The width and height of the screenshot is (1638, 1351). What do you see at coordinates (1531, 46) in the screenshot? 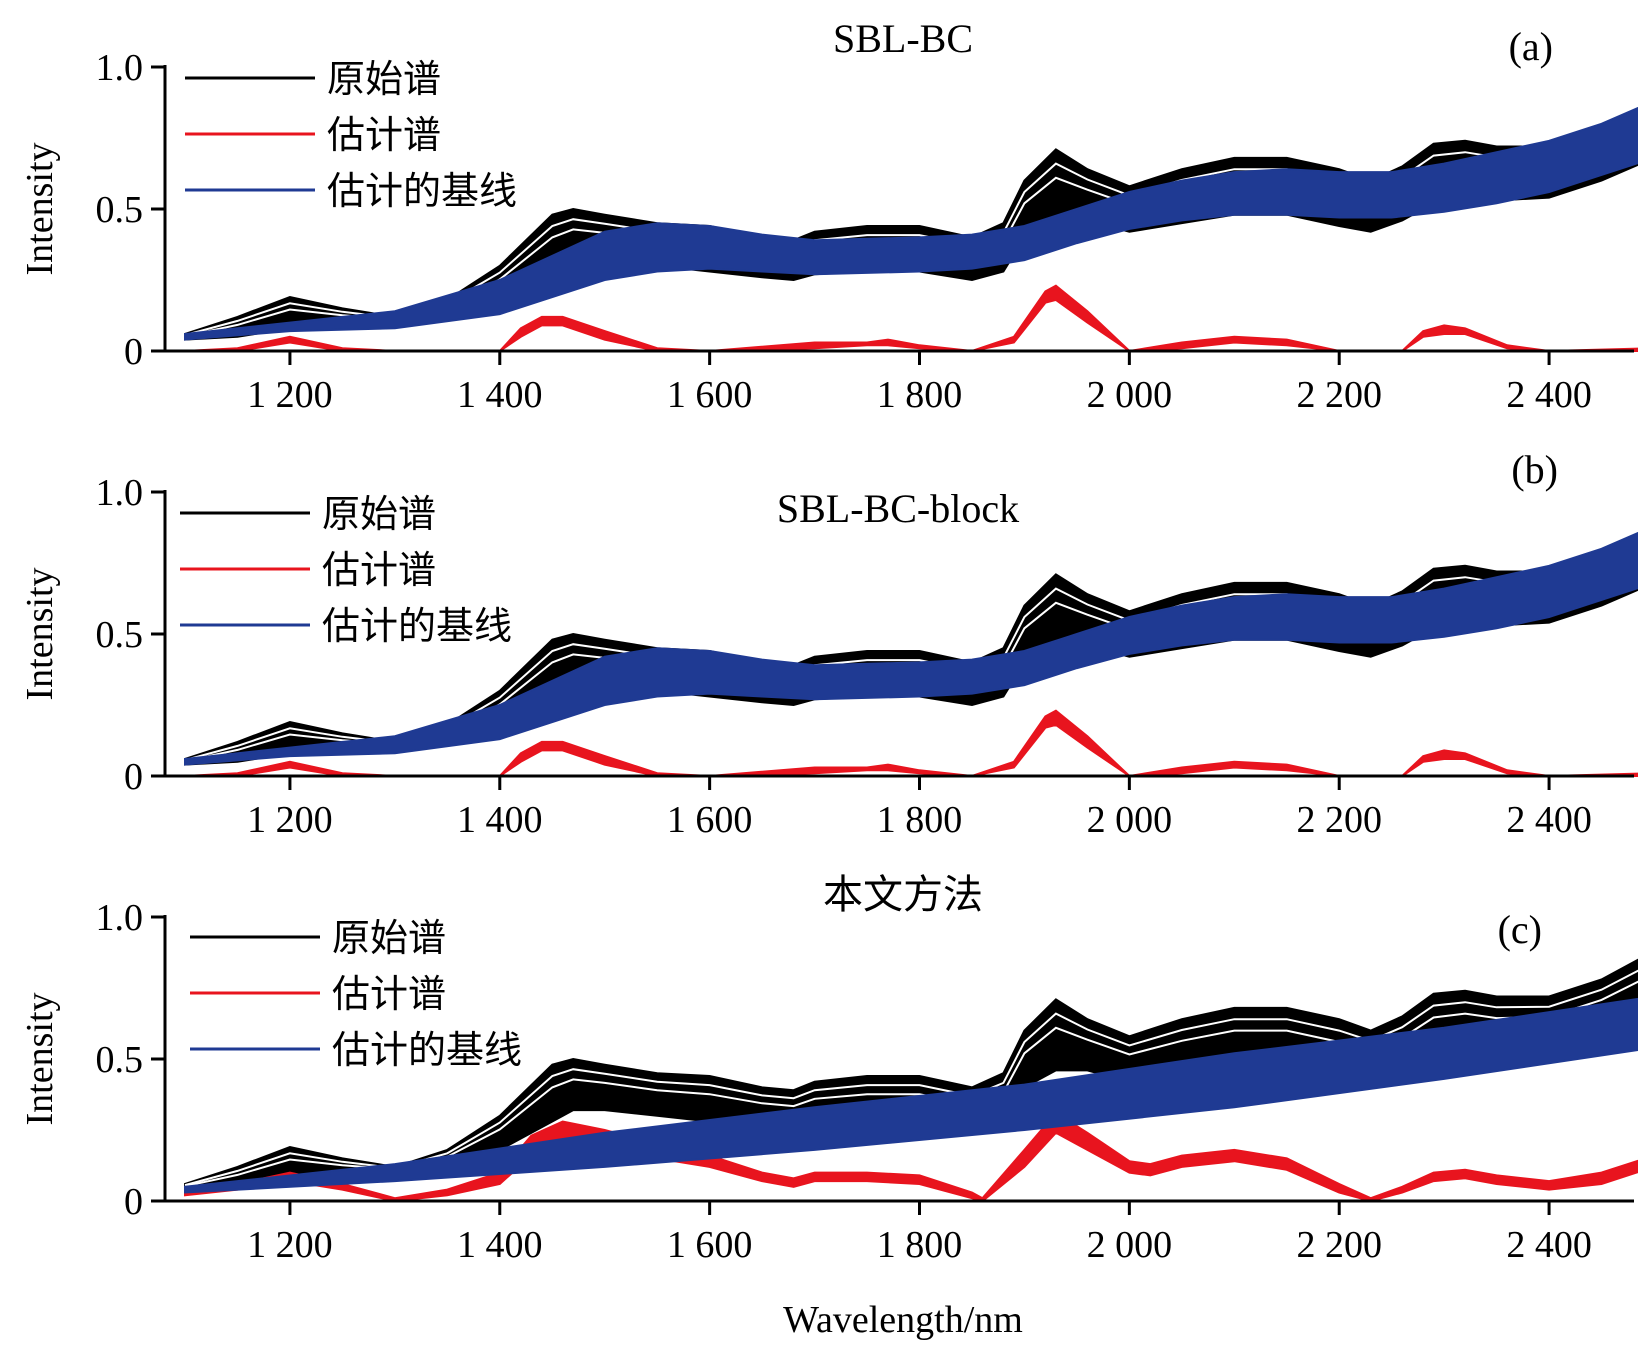
I see `panel-tag: (a)` at bounding box center [1531, 46].